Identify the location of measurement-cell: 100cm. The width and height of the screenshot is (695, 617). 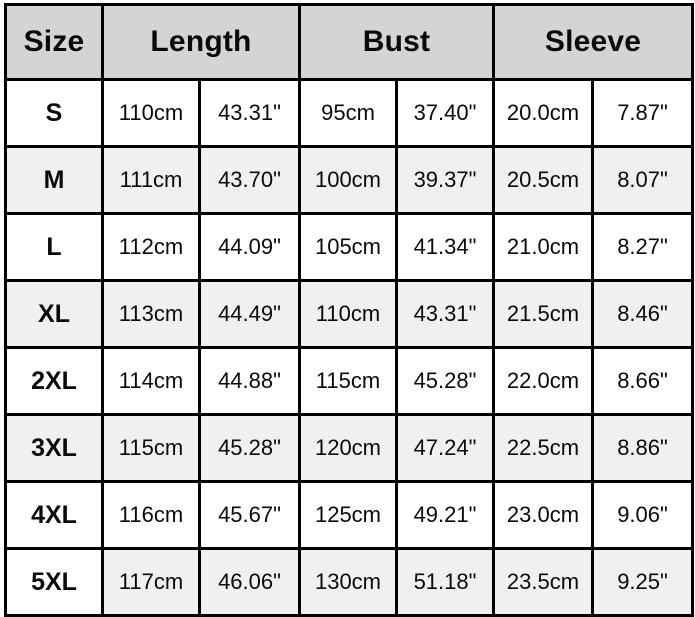
(348, 180).